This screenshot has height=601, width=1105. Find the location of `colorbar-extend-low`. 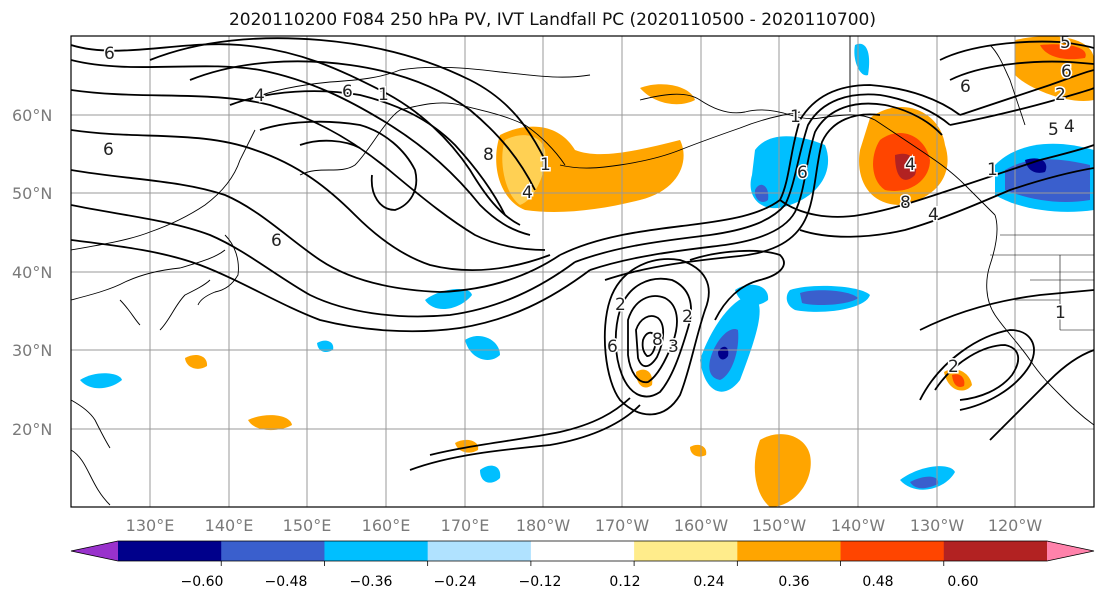

colorbar-extend-low is located at coordinates (94, 551).